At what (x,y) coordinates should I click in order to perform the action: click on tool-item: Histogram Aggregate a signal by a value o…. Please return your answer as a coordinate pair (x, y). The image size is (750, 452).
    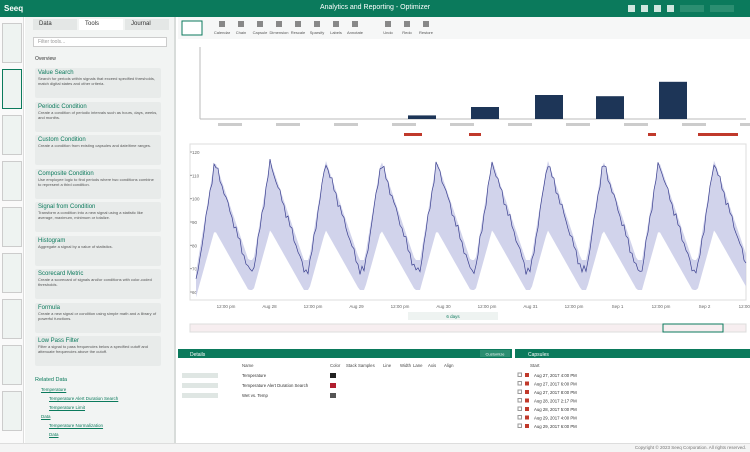
    Looking at the image, I should click on (98, 250).